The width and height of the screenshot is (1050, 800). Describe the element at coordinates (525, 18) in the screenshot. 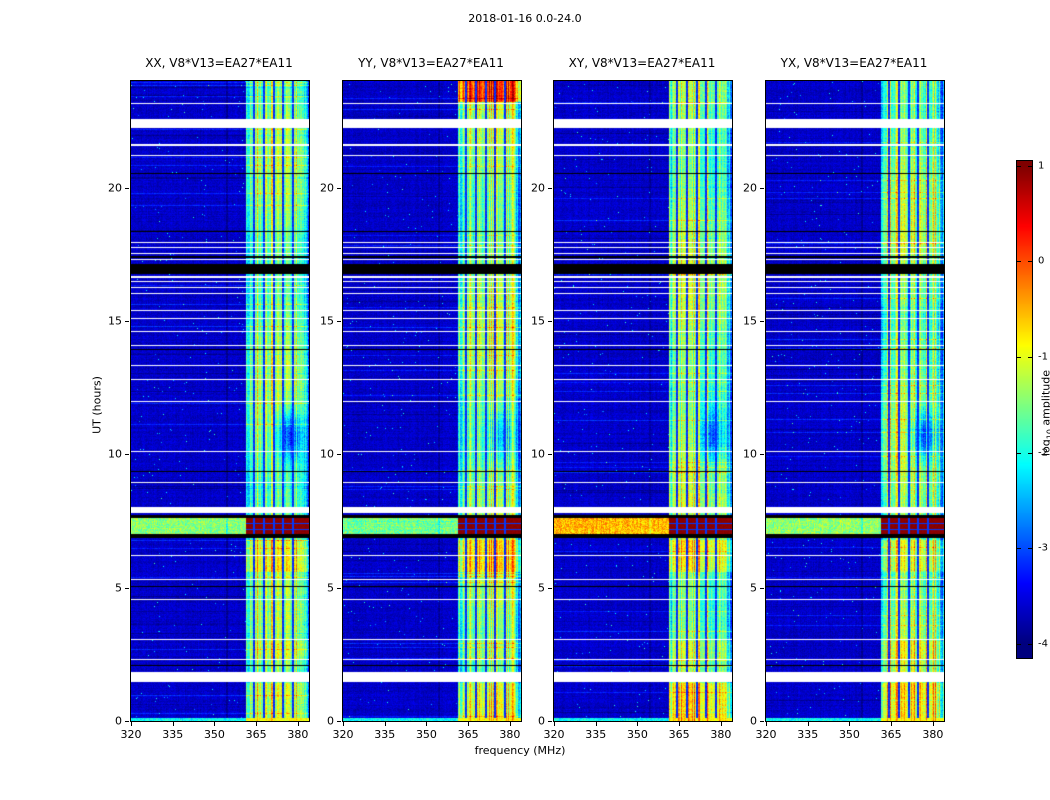

I see `figure-title: 2018-01-16 0.0-24.0` at that location.